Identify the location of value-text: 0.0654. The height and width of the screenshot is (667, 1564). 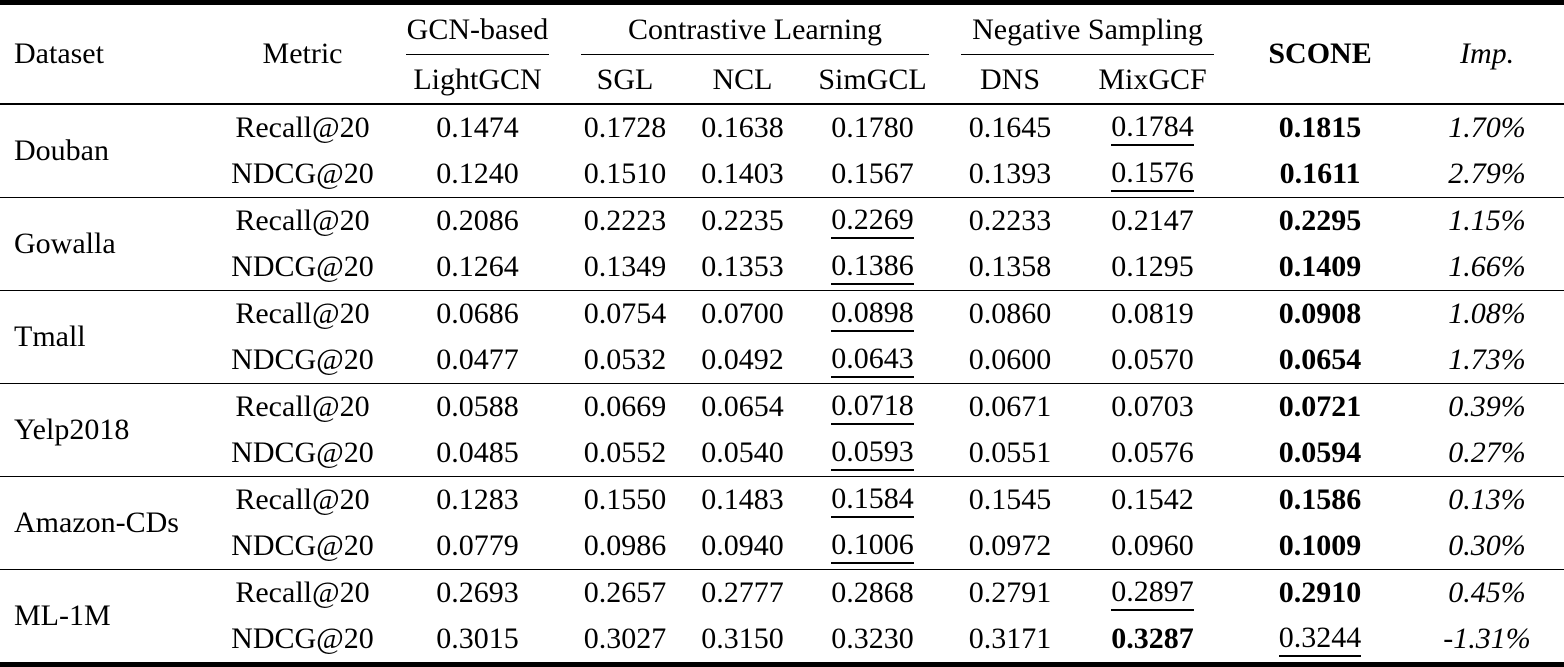
(1320, 359).